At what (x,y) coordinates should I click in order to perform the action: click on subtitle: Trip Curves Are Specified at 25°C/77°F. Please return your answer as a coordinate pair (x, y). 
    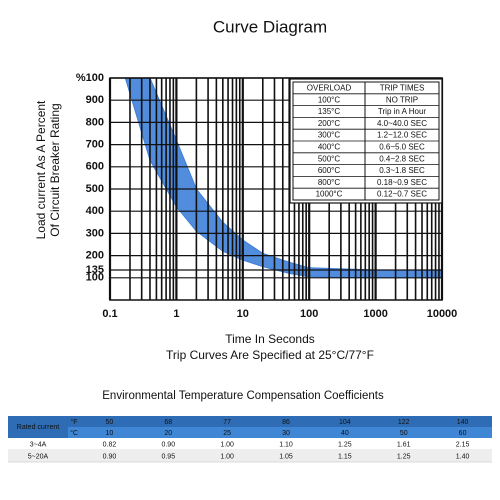
    Looking at the image, I should click on (270, 355).